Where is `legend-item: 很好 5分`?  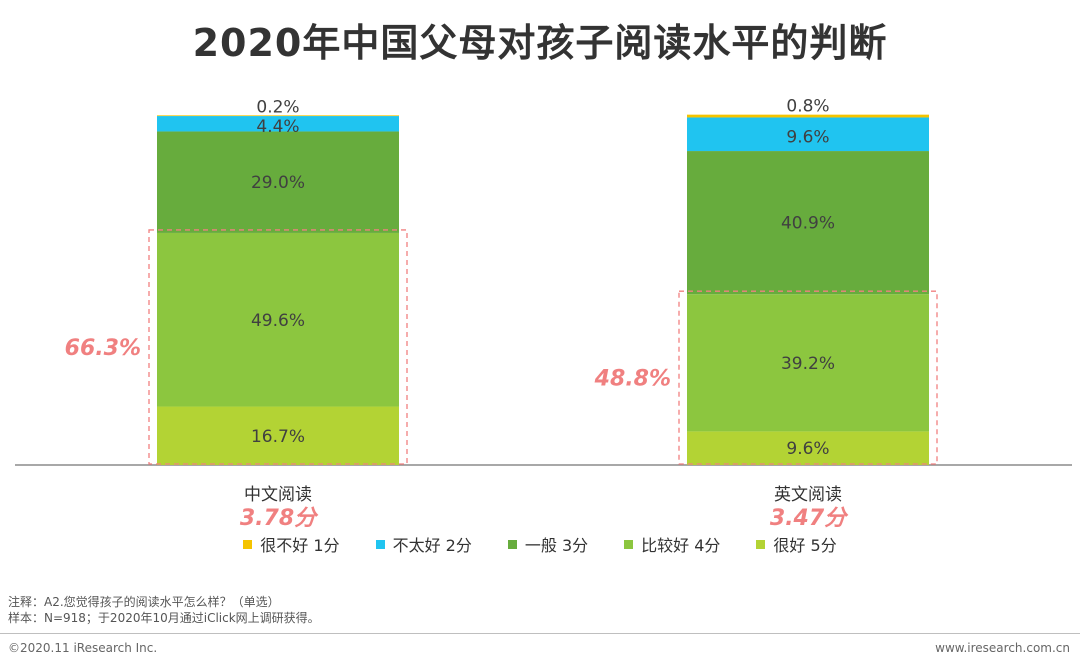 legend-item: 很好 5分 is located at coordinates (796, 544).